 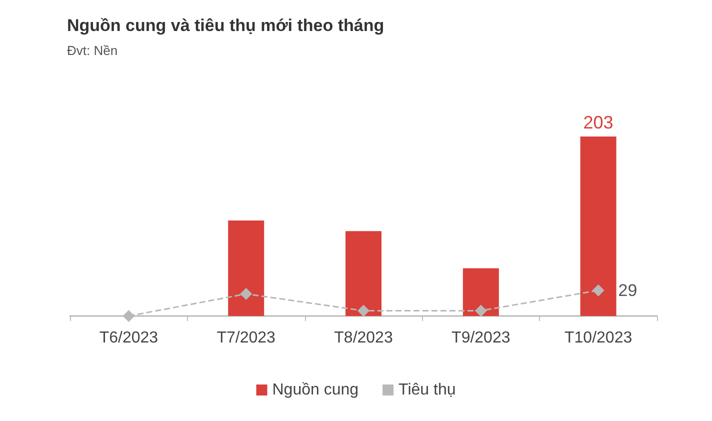 I want to click on chart-title: Nguồn cung và tiêu thụ mới theo tháng, so click(x=225, y=25).